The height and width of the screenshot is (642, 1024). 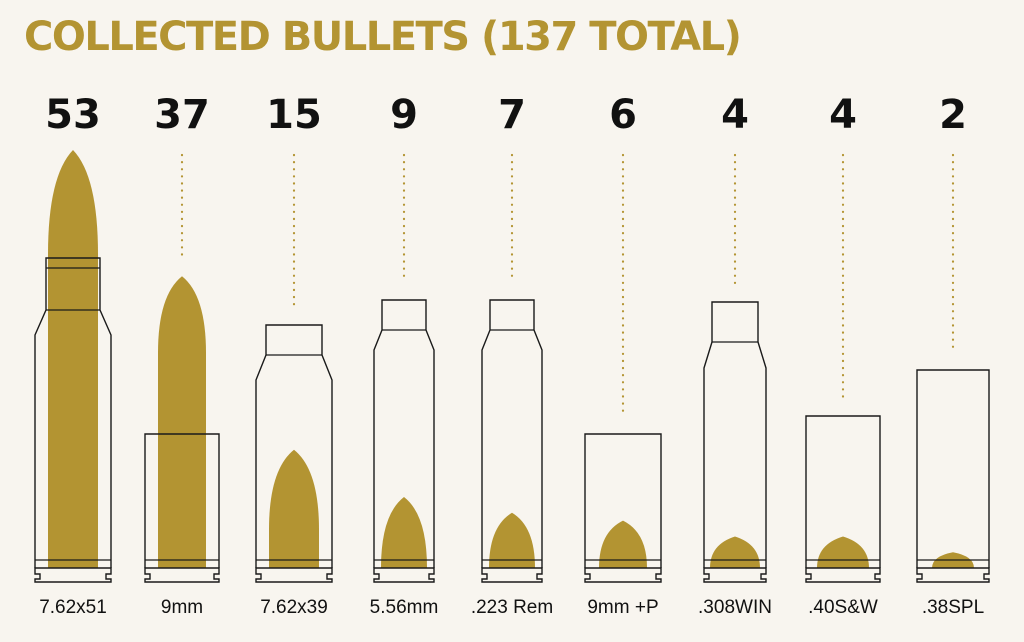 I want to click on bullet-group: 4 .40S&W, so click(x=843, y=355).